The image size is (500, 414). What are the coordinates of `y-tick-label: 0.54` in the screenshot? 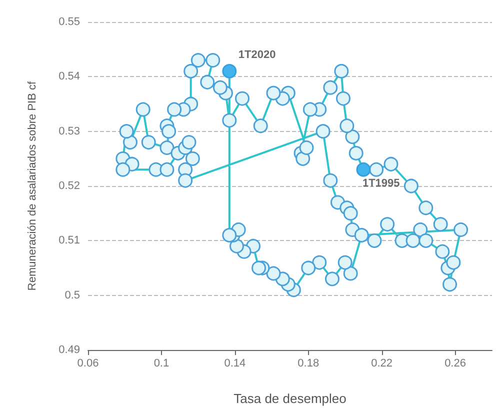 It's located at (69, 76).